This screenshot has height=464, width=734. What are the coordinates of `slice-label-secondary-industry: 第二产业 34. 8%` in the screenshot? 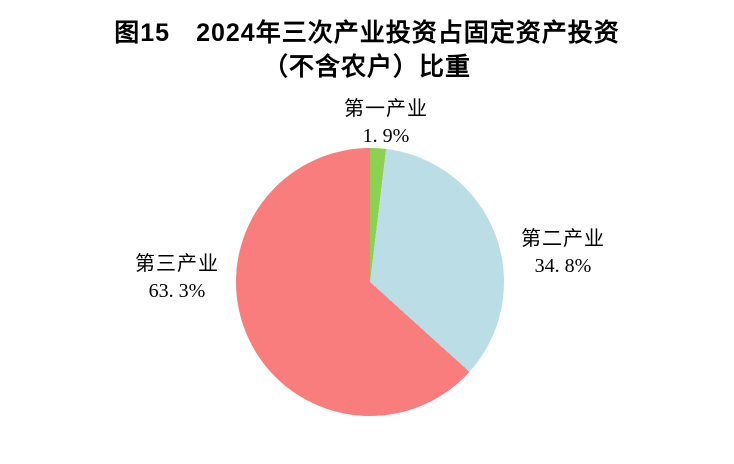 It's located at (563, 253).